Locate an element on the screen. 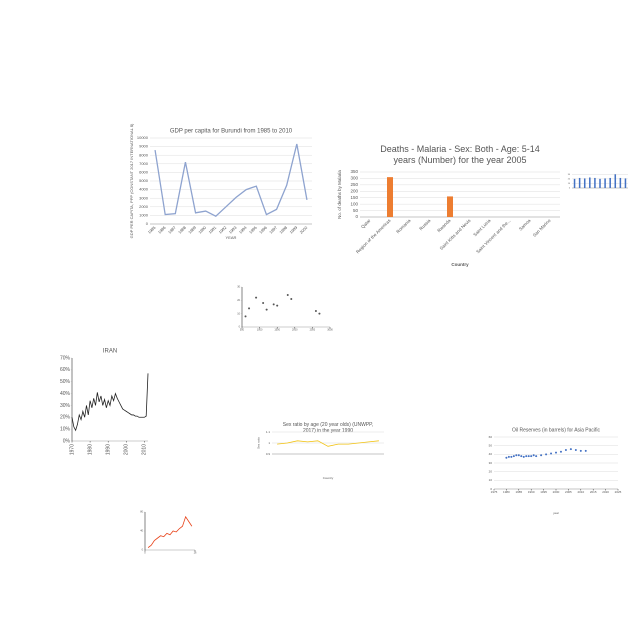 The image size is (640, 640). x-tick-label: 16 is located at coordinates (195, 553).